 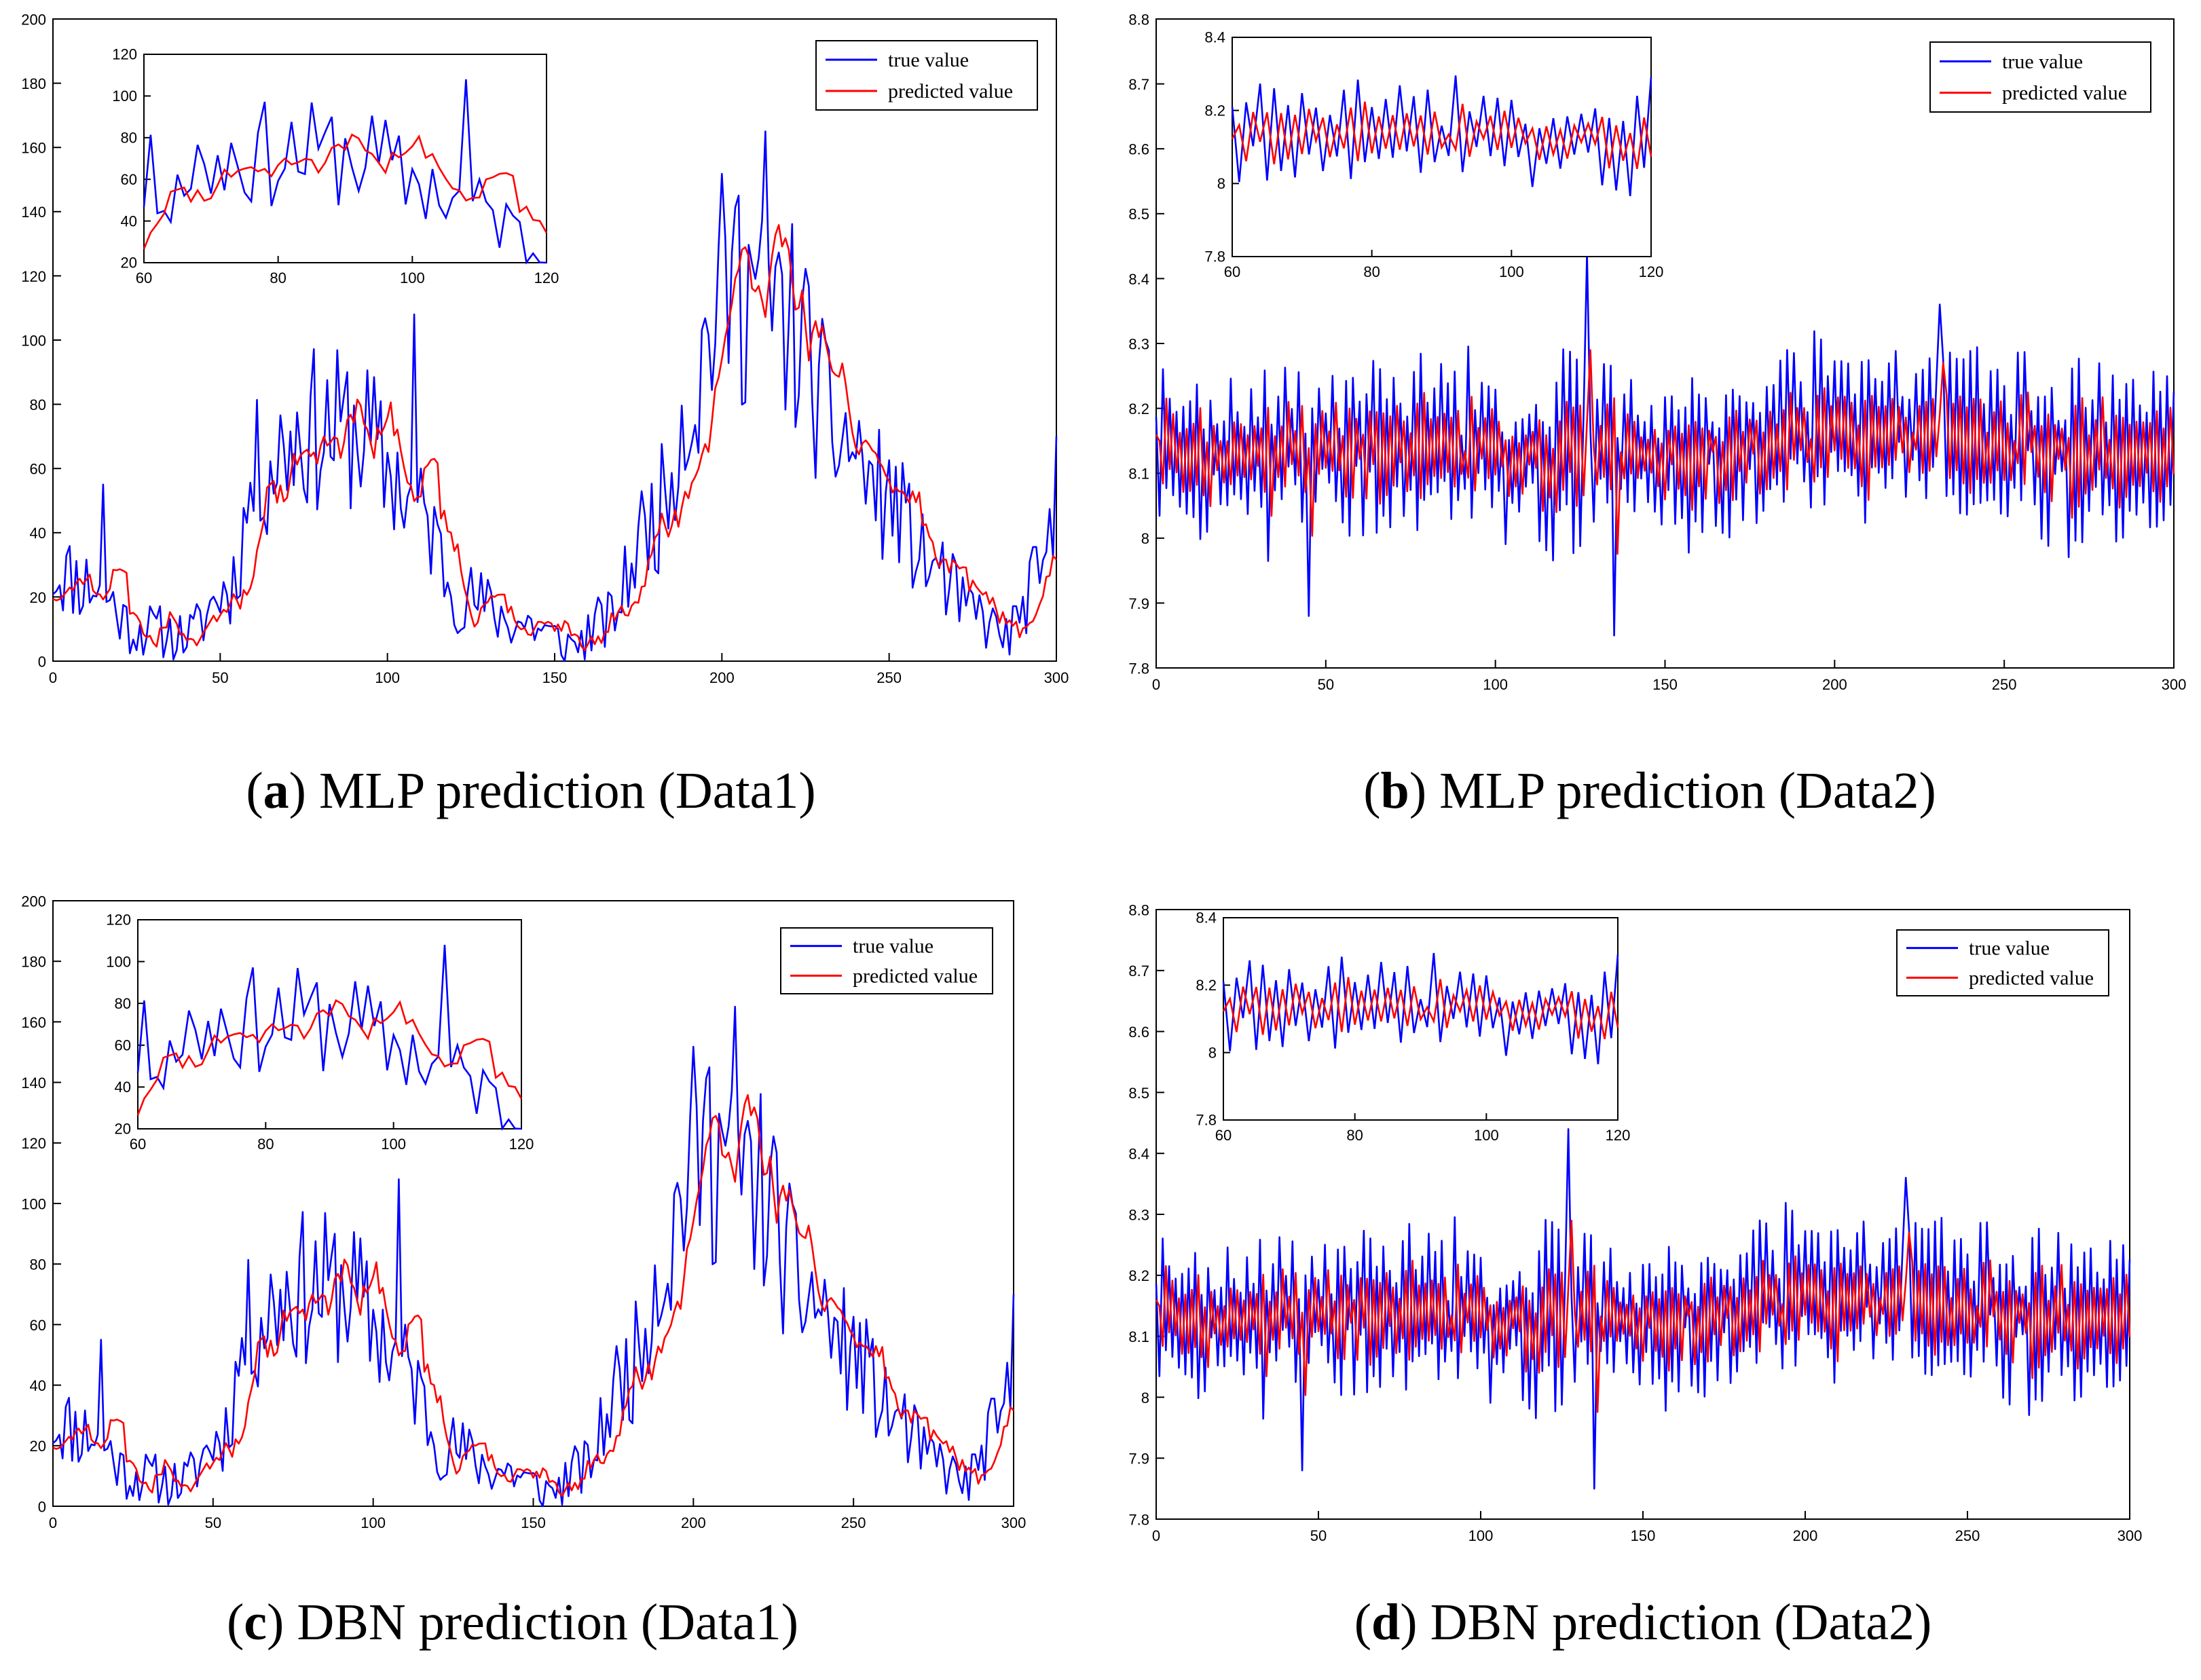 What do you see at coordinates (123, 1087) in the screenshot?
I see `inset-c-y-tick-label: 40` at bounding box center [123, 1087].